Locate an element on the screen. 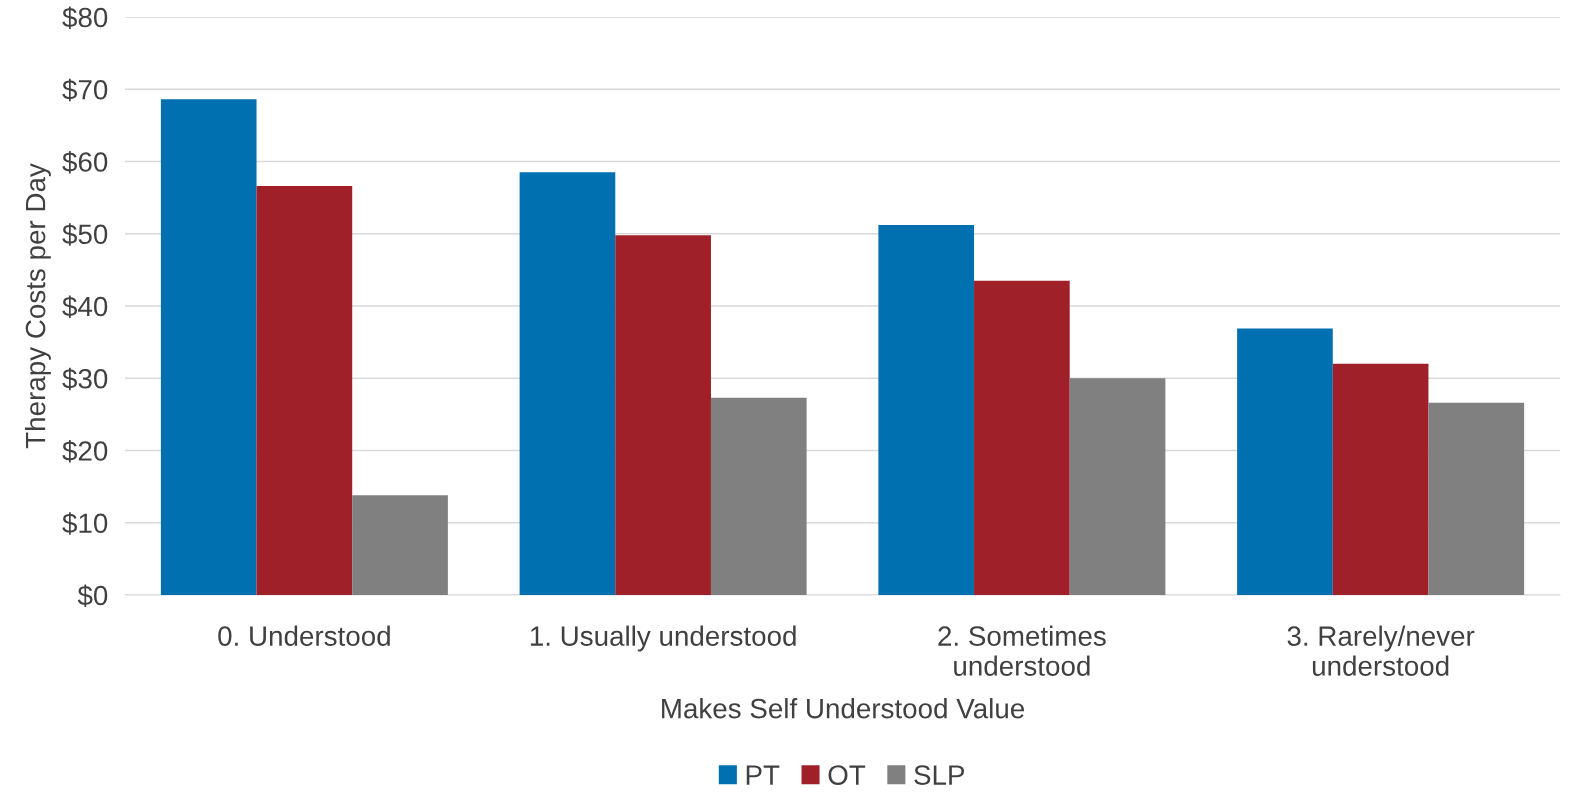  y-axis-title: Therapy Costs per Day is located at coordinates (37, 306).